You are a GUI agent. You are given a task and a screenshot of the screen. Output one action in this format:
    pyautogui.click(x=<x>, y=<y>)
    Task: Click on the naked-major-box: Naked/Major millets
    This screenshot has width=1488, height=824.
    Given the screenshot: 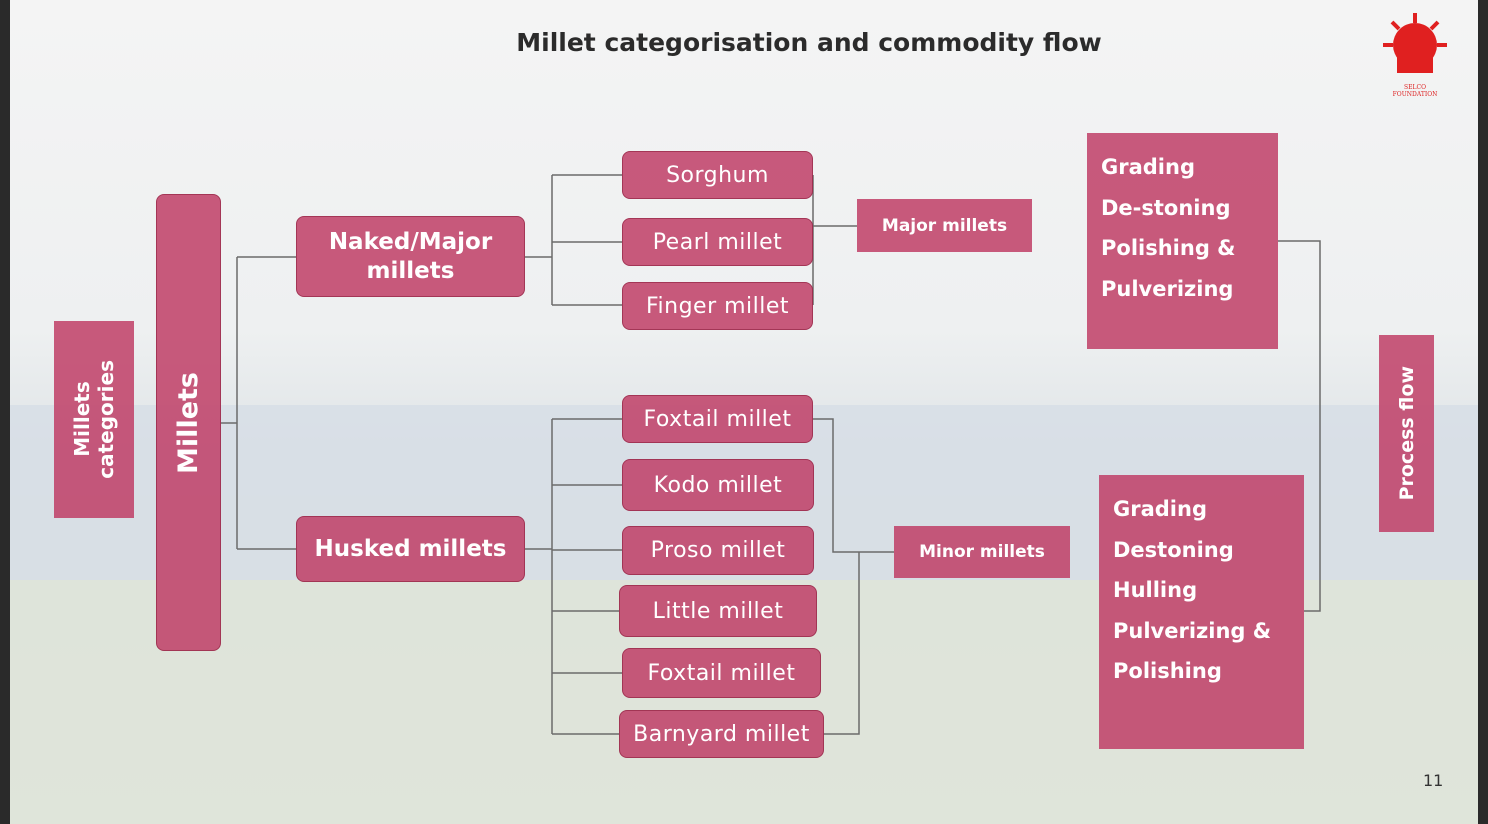 What is the action you would take?
    pyautogui.click(x=410, y=256)
    